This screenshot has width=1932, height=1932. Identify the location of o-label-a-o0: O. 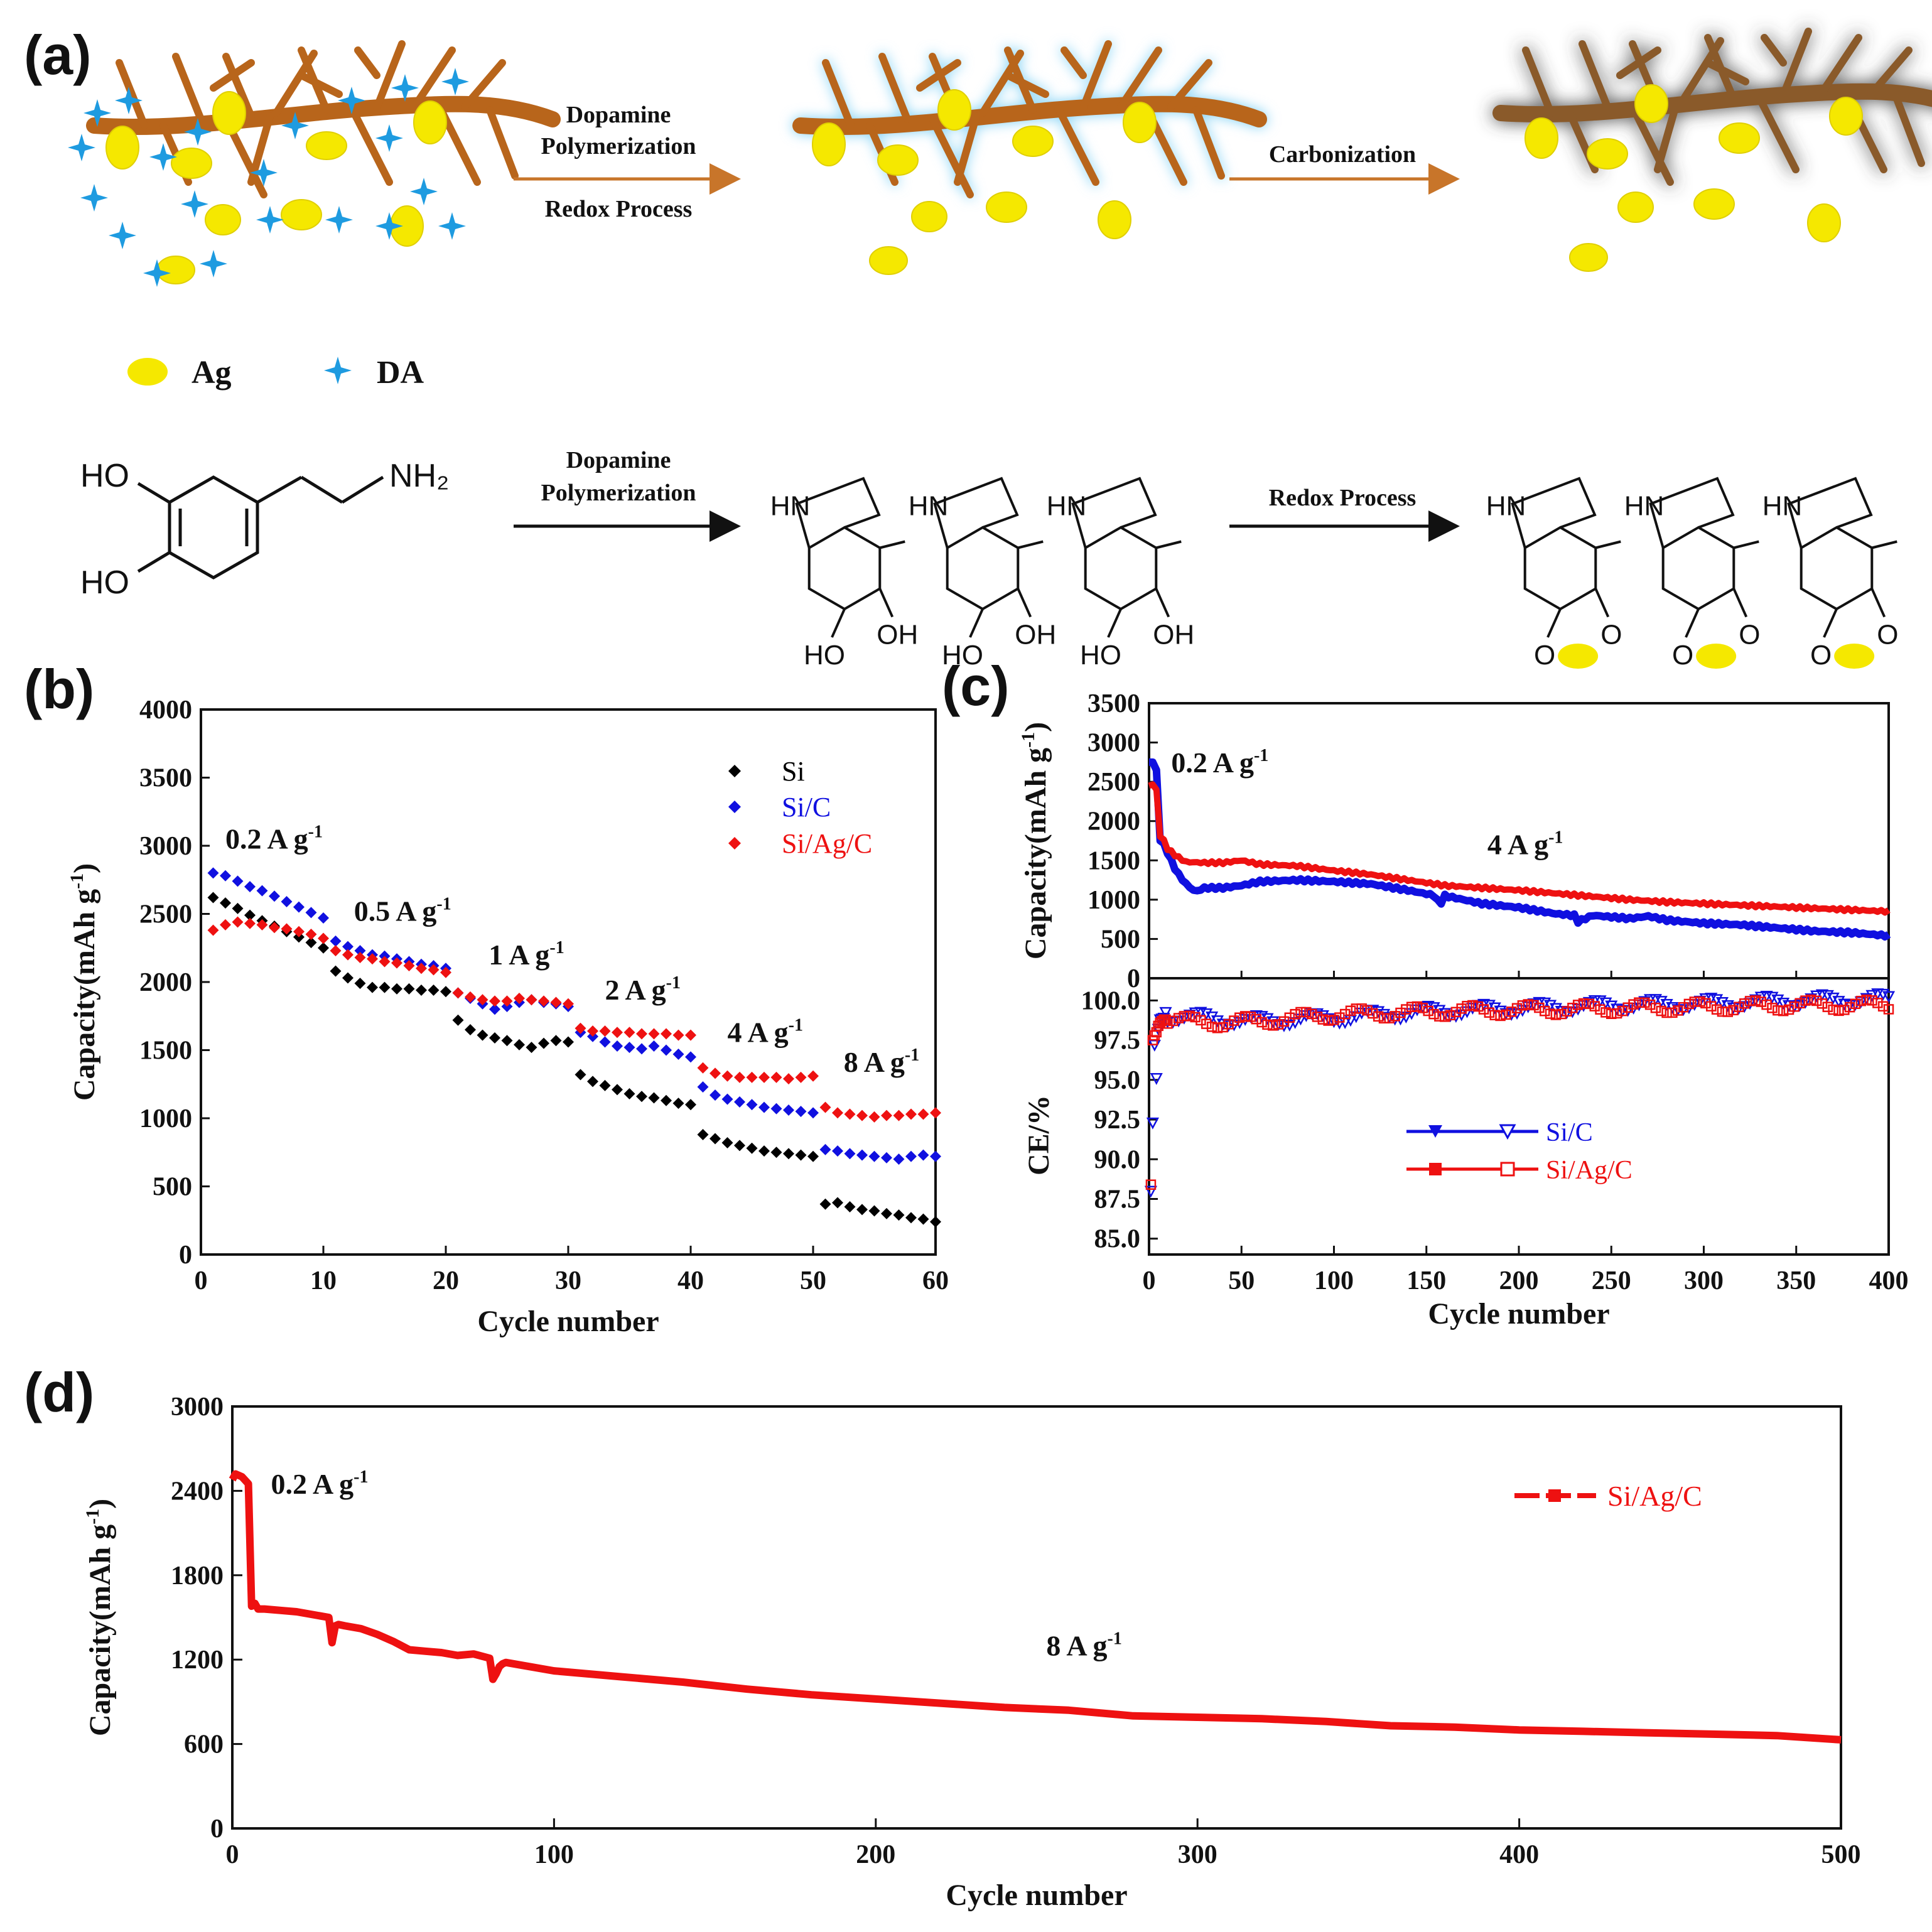
(1544, 655).